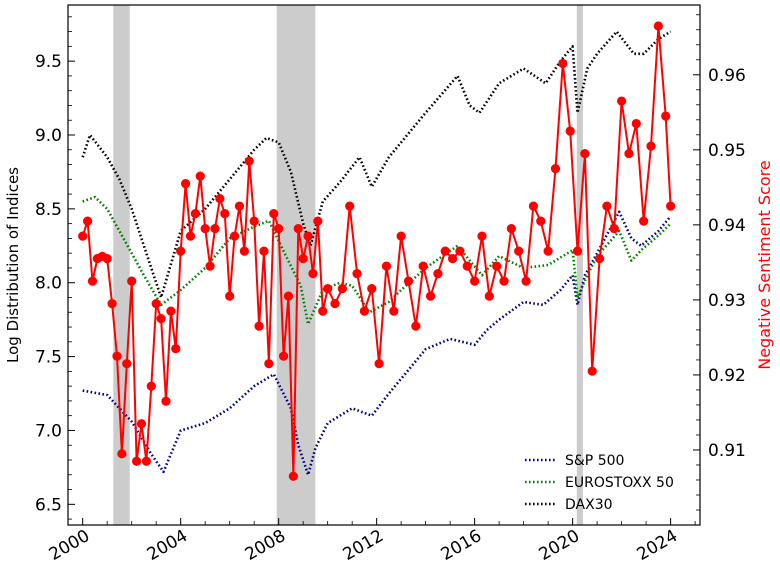  What do you see at coordinates (727, 301) in the screenshot?
I see `y-right-tick-label: 0.93` at bounding box center [727, 301].